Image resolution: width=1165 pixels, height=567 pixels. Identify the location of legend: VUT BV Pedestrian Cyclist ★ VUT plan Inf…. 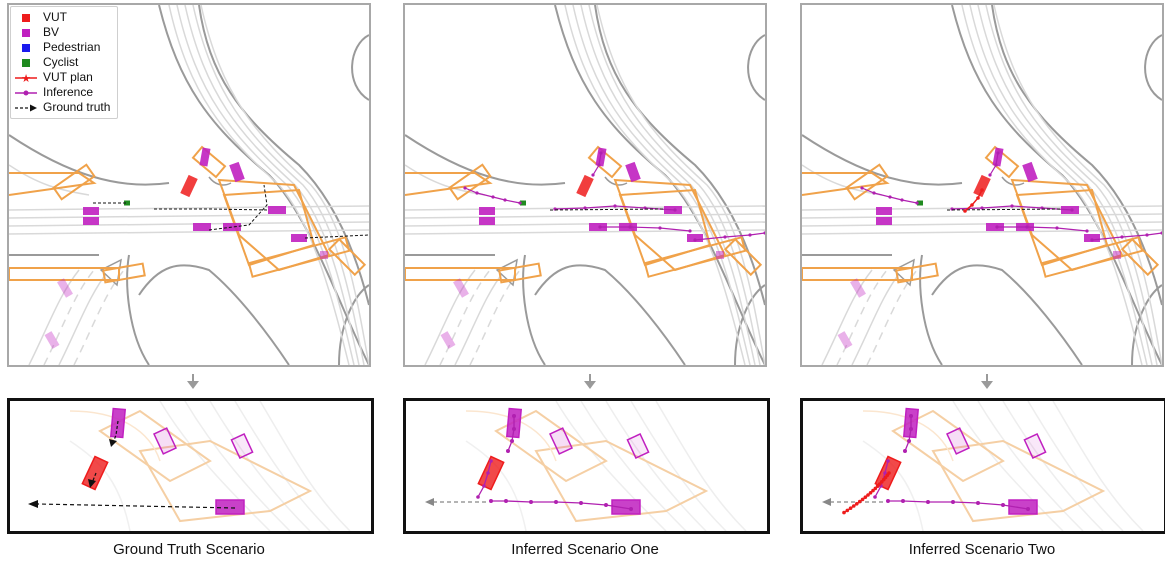
(64, 62).